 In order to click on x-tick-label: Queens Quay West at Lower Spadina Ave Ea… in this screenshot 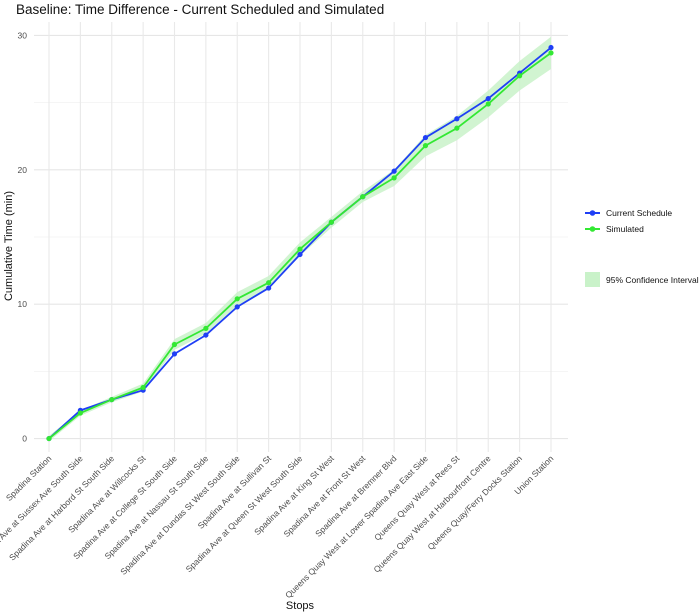, I will do `click(356, 526)`.